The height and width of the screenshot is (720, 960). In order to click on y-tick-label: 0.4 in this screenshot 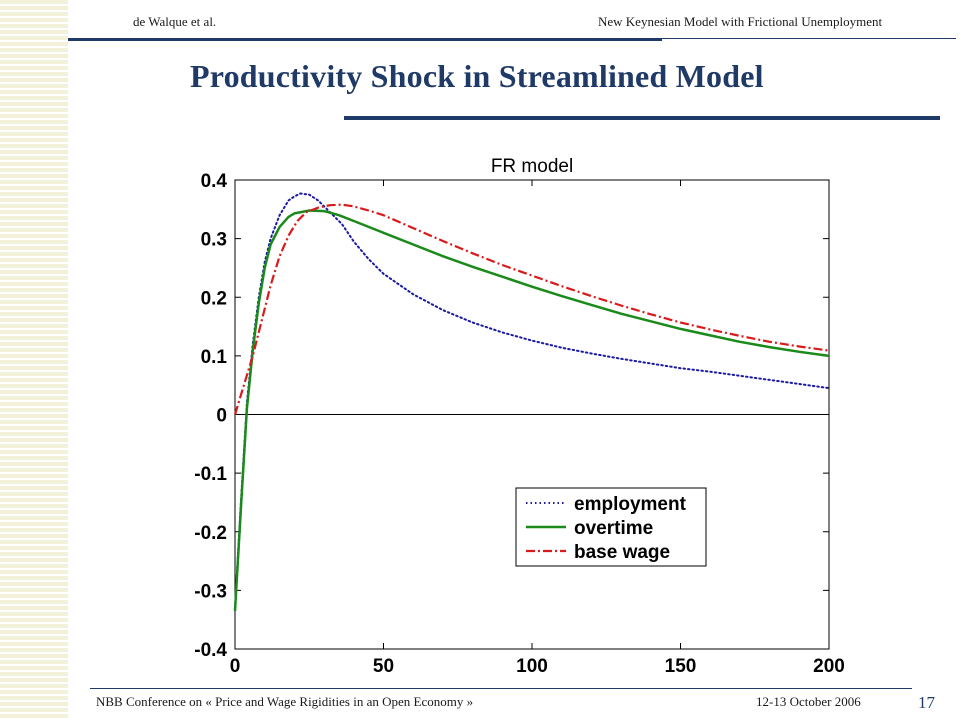, I will do `click(214, 181)`.